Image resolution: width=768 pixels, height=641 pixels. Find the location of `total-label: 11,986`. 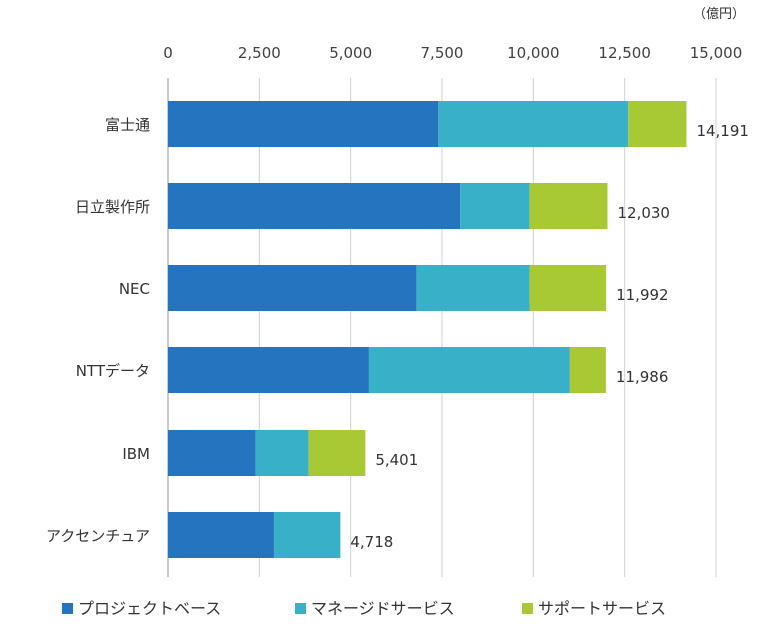

total-label: 11,986 is located at coordinates (642, 377).